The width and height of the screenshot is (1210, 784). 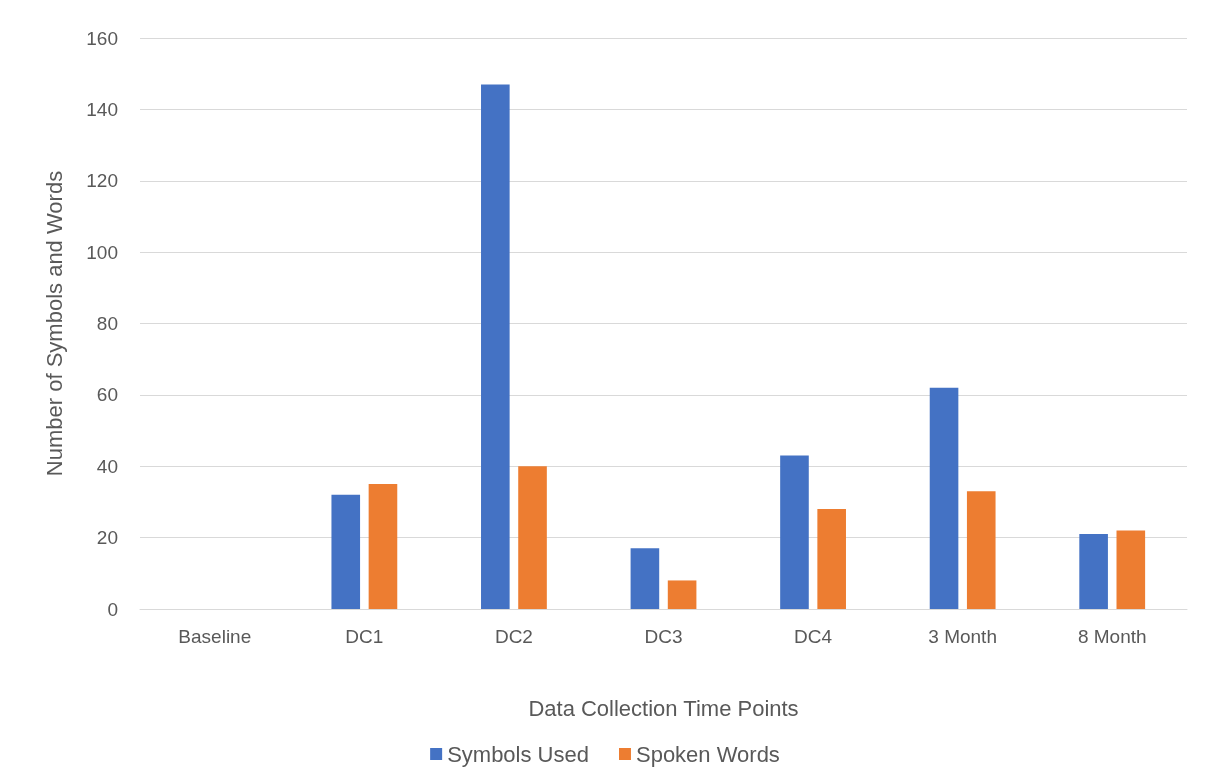 What do you see at coordinates (54, 323) in the screenshot?
I see `y-axis-title: Number of Symbols and Words` at bounding box center [54, 323].